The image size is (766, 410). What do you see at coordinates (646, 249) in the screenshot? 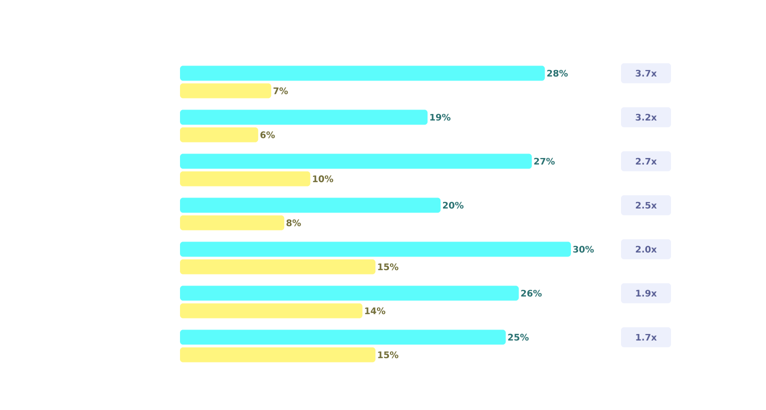
I see `text: 2.0x` at bounding box center [646, 249].